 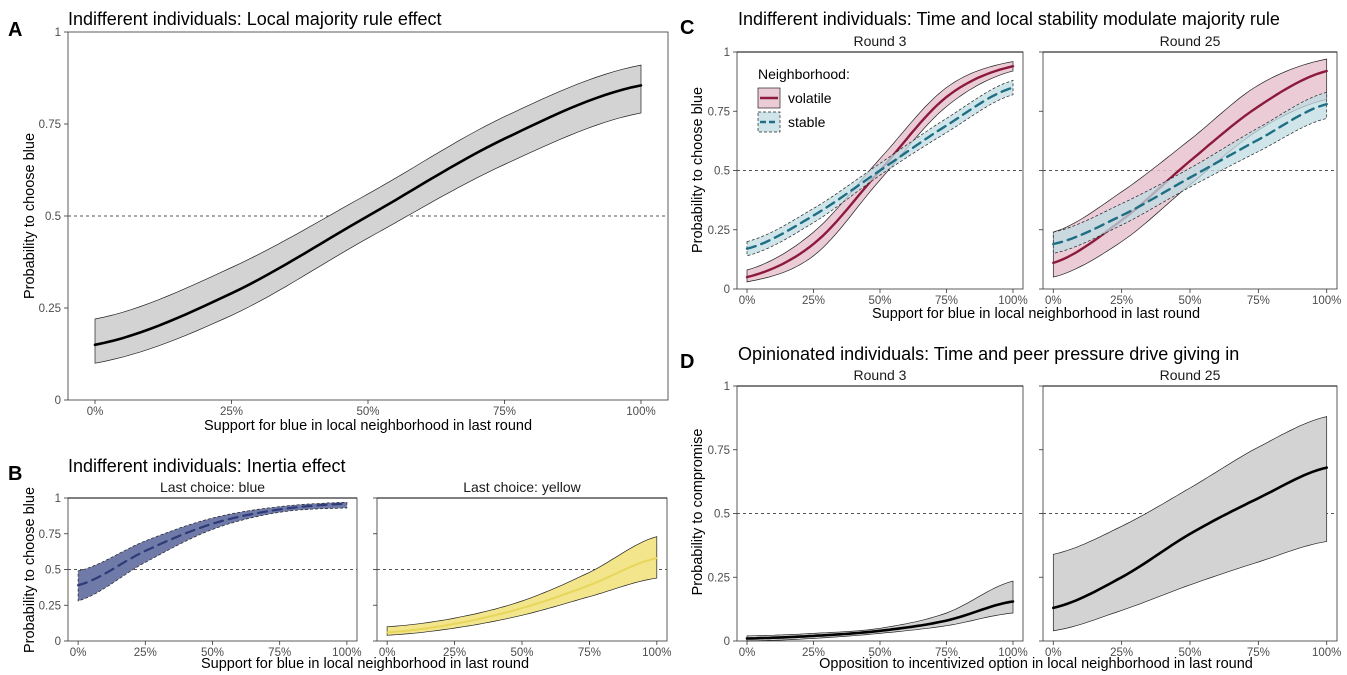 What do you see at coordinates (687, 362) in the screenshot?
I see `panel-tag-d: D` at bounding box center [687, 362].